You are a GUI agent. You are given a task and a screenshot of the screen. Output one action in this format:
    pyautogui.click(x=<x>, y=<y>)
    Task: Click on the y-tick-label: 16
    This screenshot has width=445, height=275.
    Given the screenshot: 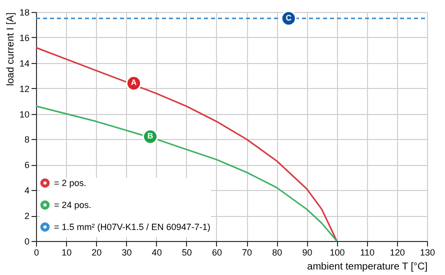 What is the action you would take?
    pyautogui.click(x=24, y=37)
    